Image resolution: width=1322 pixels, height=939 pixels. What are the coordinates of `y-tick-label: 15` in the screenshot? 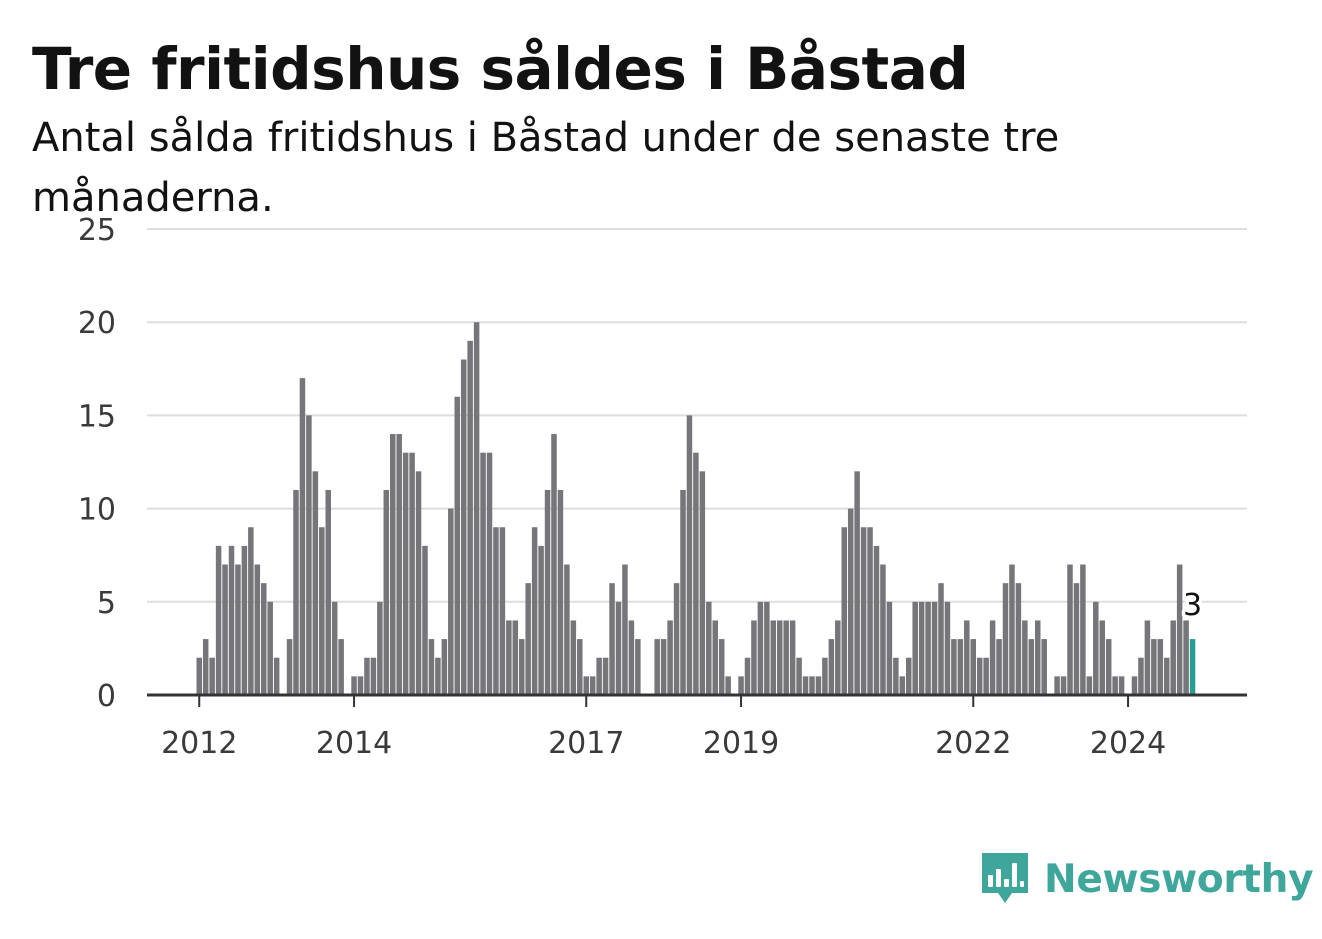 It's located at (97, 416).